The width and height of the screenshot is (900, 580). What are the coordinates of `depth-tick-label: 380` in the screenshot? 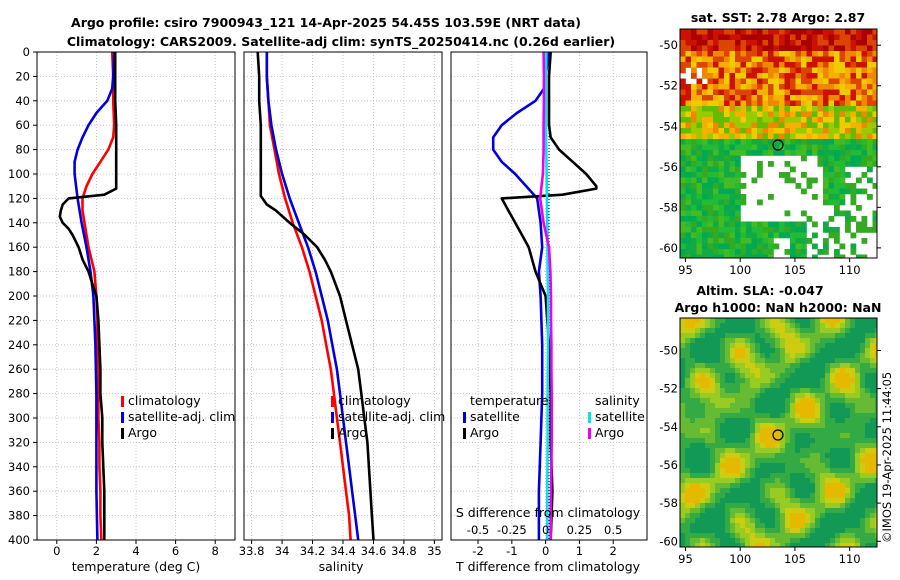 It's located at (19, 516).